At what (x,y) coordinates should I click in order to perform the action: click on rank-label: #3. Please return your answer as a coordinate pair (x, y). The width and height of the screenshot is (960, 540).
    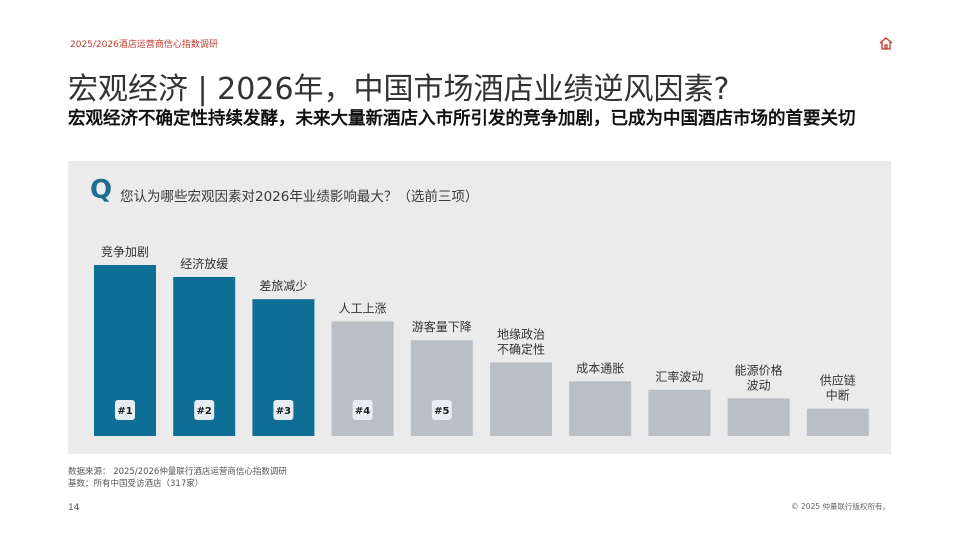
    Looking at the image, I should click on (283, 411).